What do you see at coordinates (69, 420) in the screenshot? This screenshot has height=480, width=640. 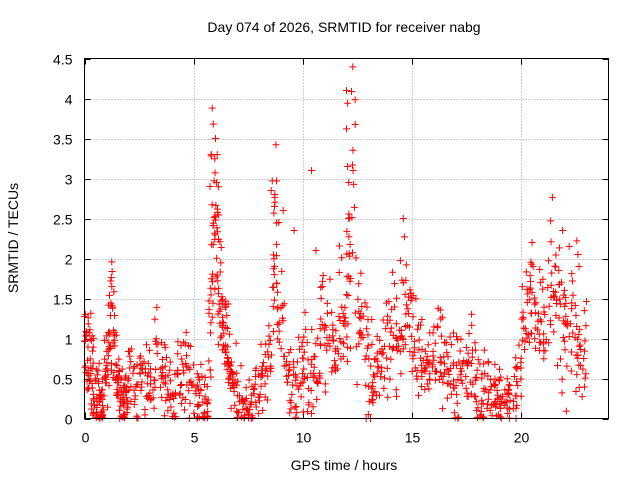 I see `y-tick-label: 0` at bounding box center [69, 420].